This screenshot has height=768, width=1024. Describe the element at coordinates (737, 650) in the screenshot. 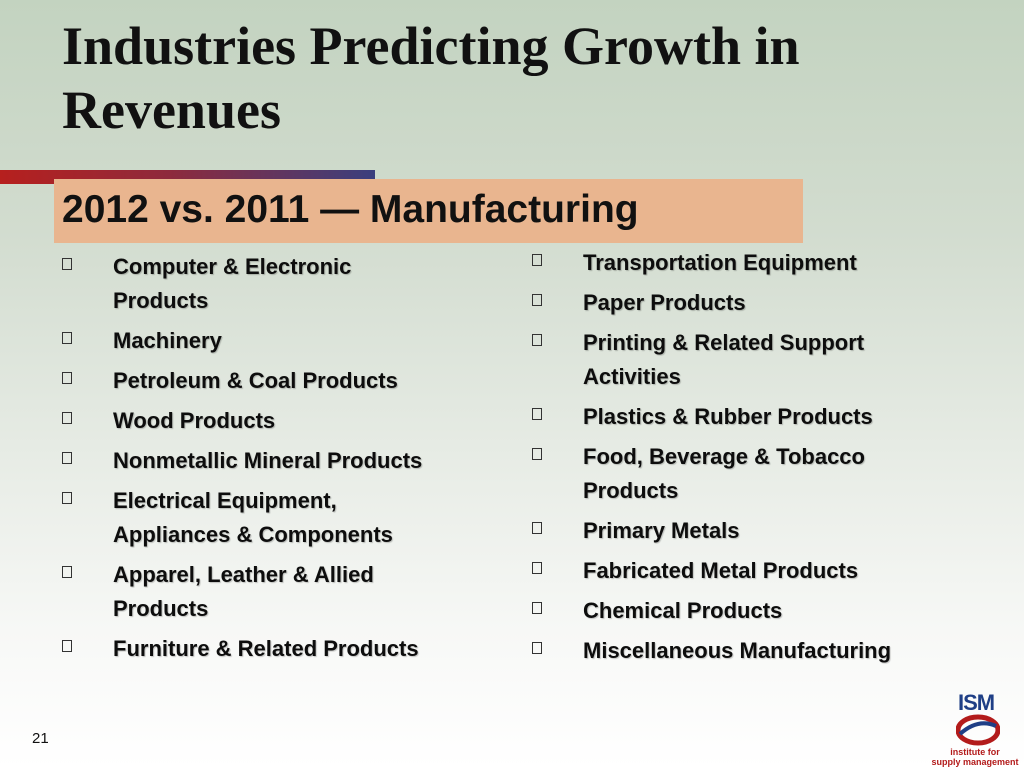

I see `item-label: Miscellaneous Manufacturing` at that location.